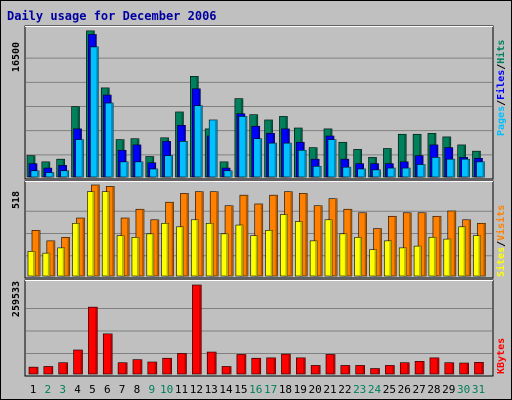 Image resolution: width=512 pixels, height=400 pixels. What do you see at coordinates (478, 389) in the screenshot?
I see `day-label: 31` at bounding box center [478, 389].